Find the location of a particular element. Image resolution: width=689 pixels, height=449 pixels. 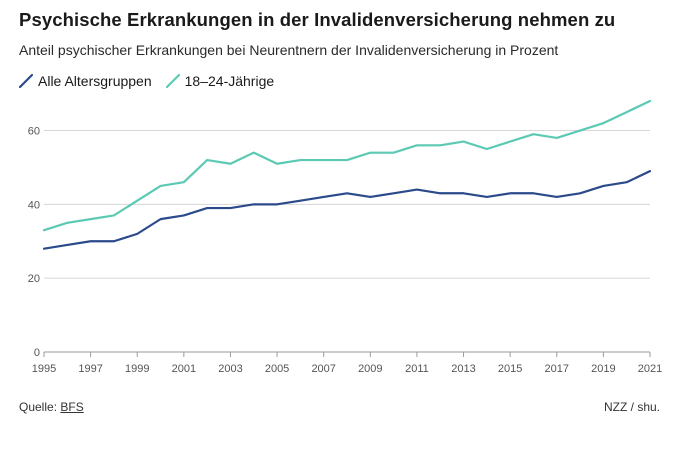

source-link: BFS is located at coordinates (72, 407).